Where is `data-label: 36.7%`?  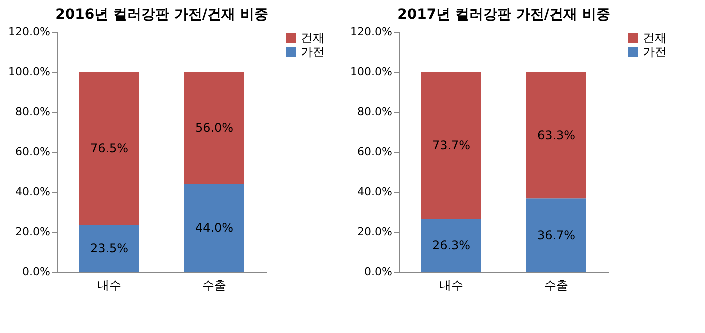 data-label: 36.7% is located at coordinates (556, 235).